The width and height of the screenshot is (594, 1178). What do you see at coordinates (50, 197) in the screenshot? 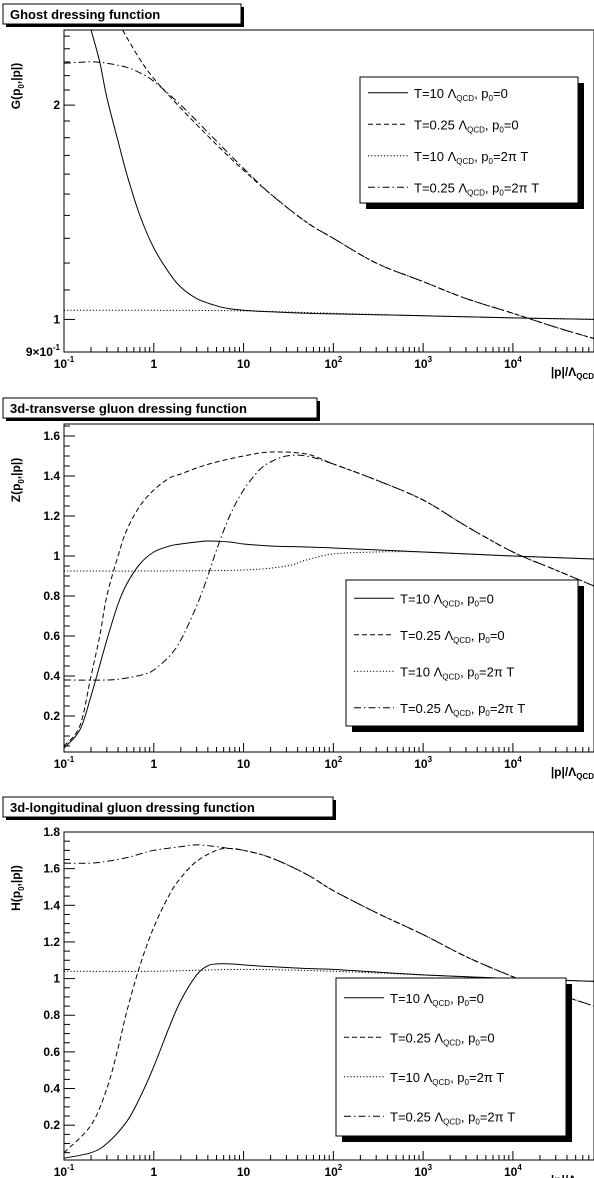
I see `y-axis: 9×10⁻¹ 1 2` at bounding box center [50, 197].